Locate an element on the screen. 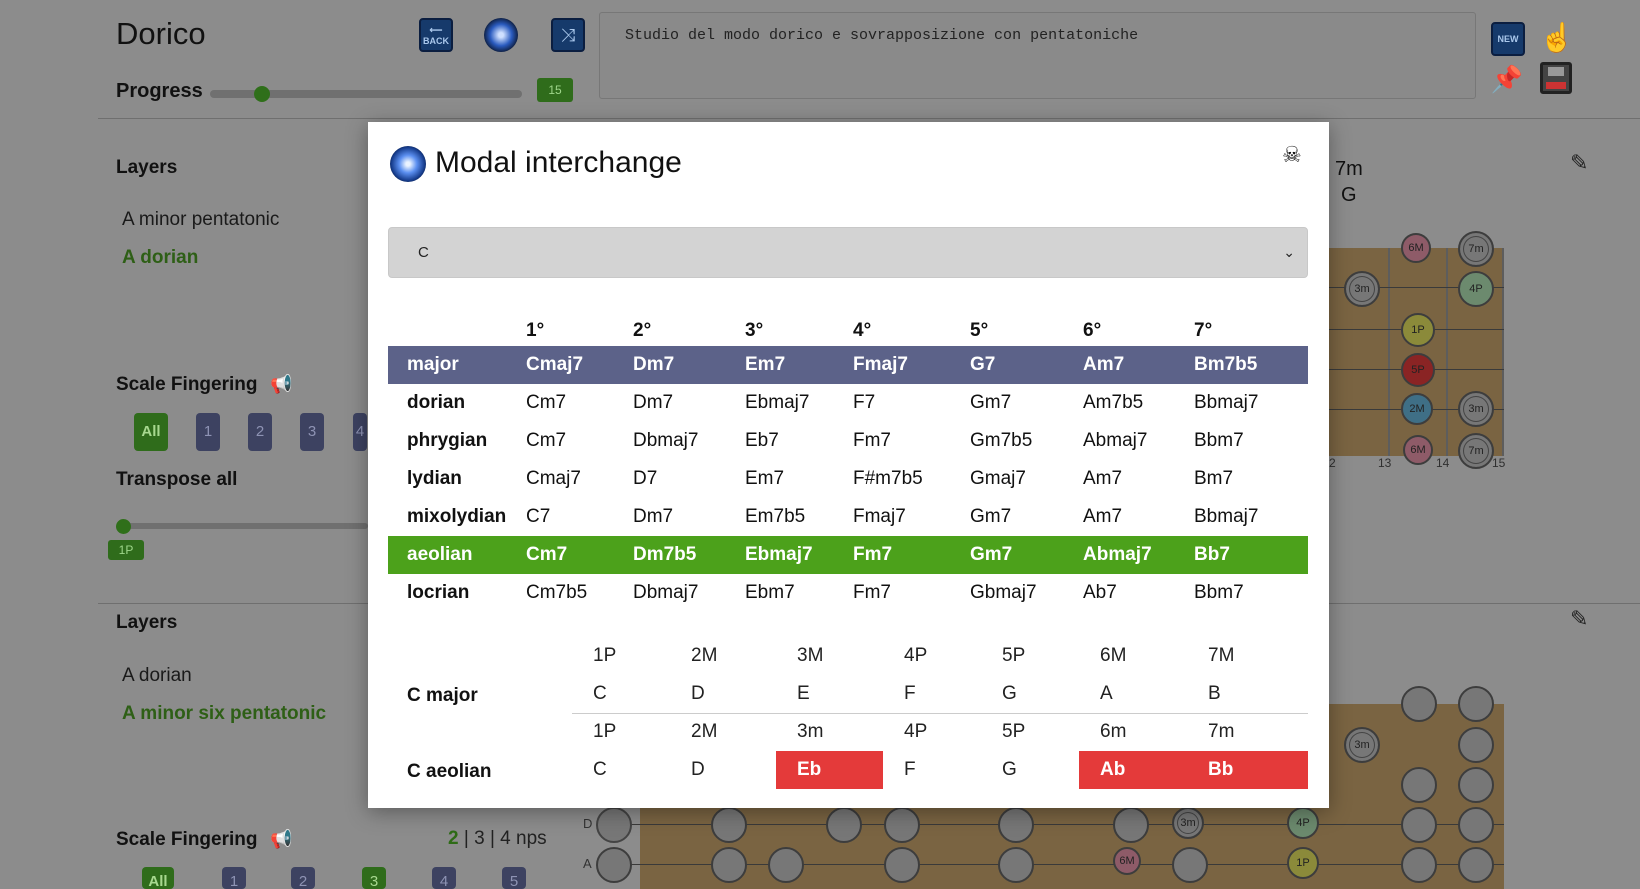  chord-cell: Bm7b5 is located at coordinates (1251, 365).